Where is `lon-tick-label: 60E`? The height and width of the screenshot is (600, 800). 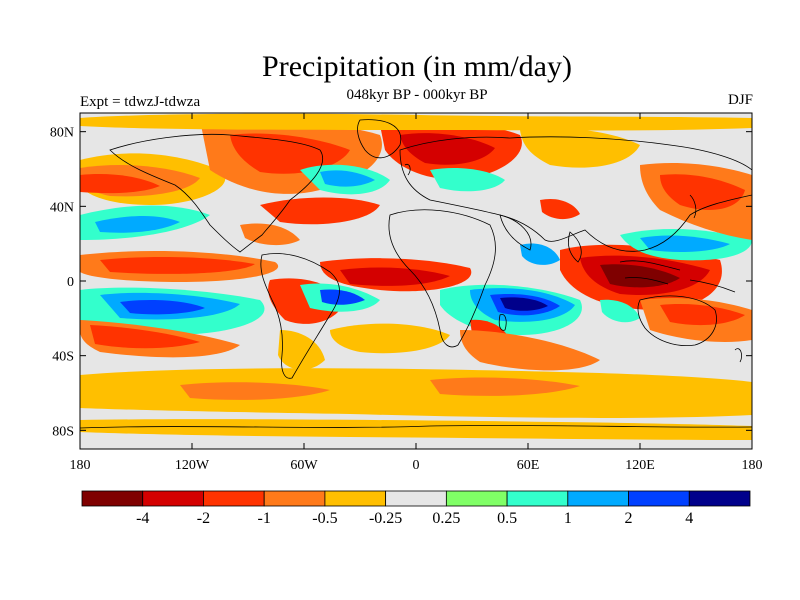 lon-tick-label: 60E is located at coordinates (528, 465).